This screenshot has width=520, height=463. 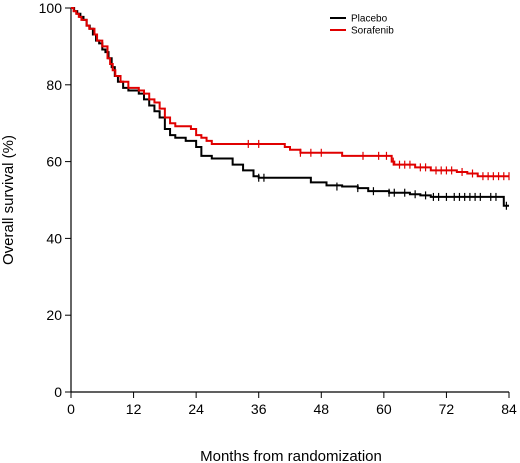 What do you see at coordinates (369, 19) in the screenshot?
I see `legend-label-placebo: Placebo` at bounding box center [369, 19].